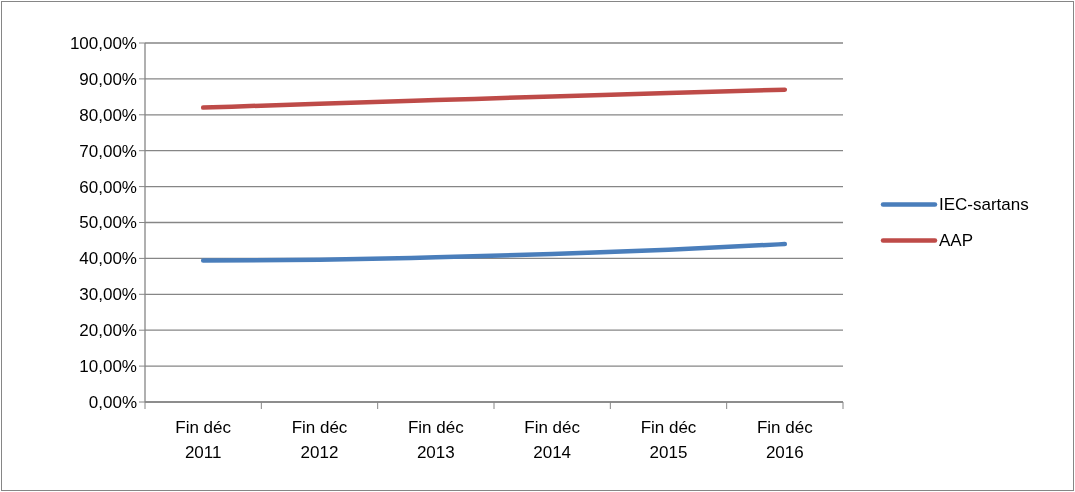 This screenshot has width=1075, height=492. Describe the element at coordinates (108, 115) in the screenshot. I see `y-tick-label: 80,00%` at that location.